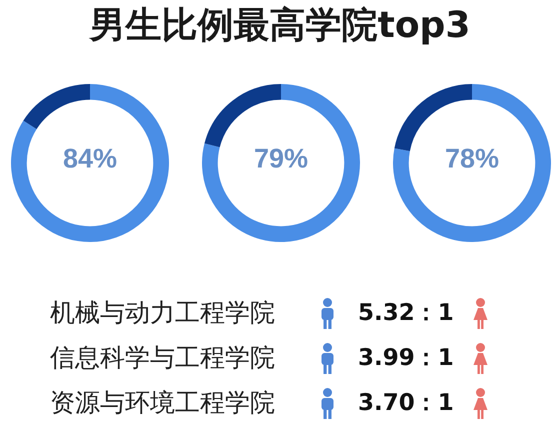  Describe the element at coordinates (281, 158) in the screenshot. I see `data-label: 79%` at that location.